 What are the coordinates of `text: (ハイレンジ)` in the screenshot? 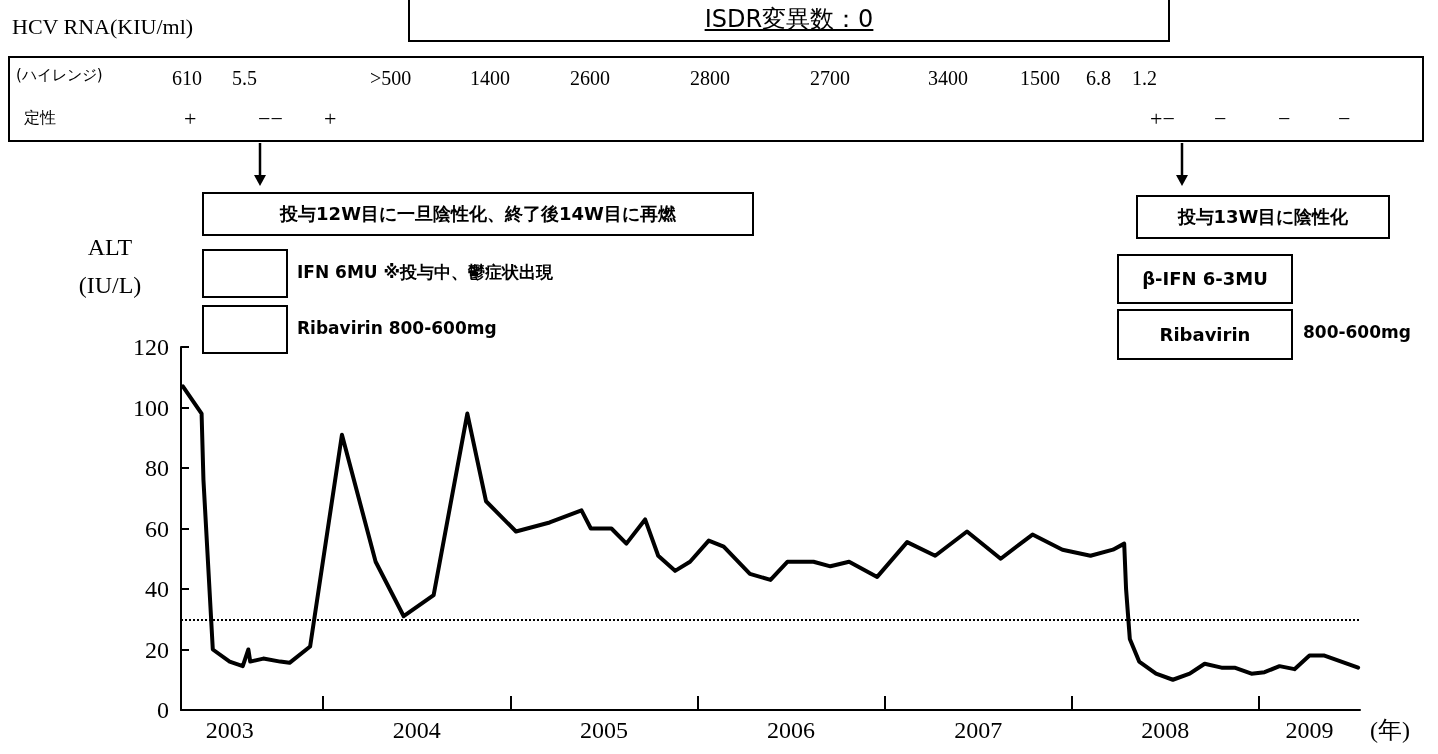 It's located at (59, 75).